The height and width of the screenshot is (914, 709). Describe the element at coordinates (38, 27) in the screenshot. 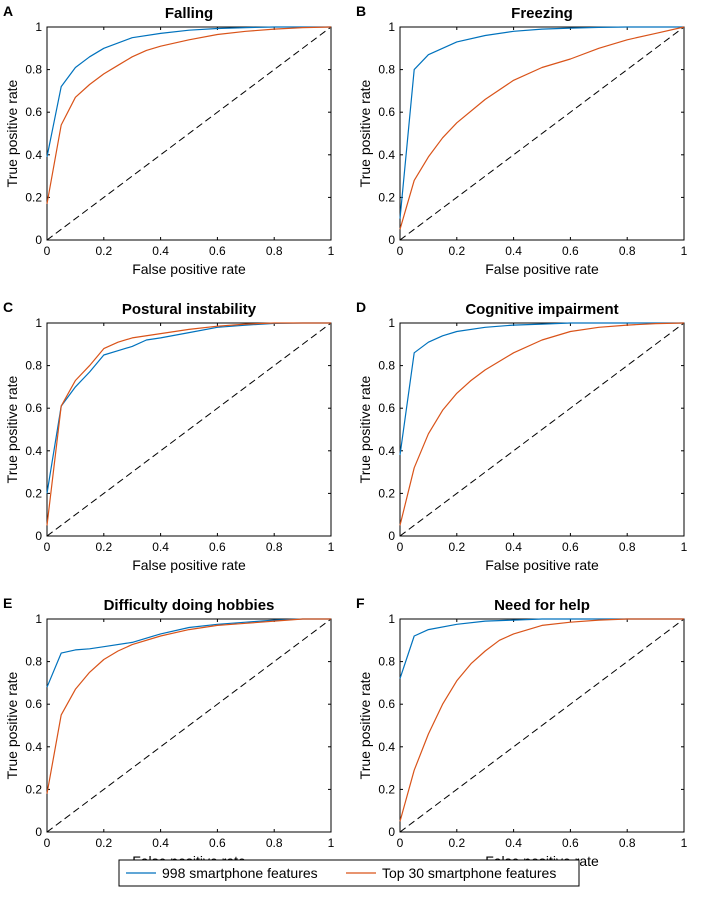

I see `y-tick-label-a: 1` at that location.